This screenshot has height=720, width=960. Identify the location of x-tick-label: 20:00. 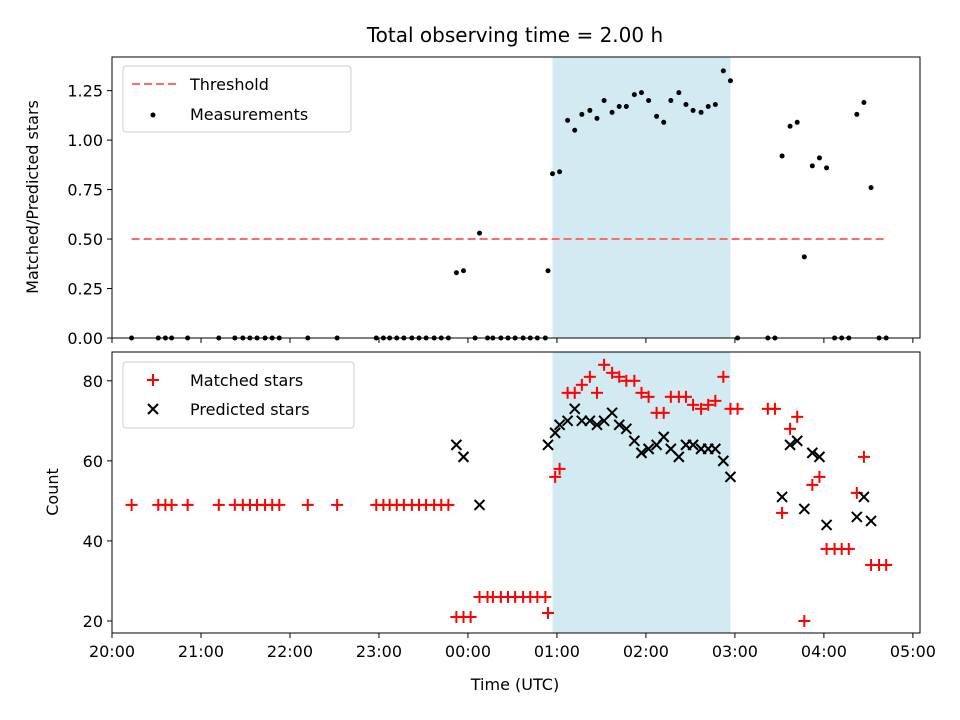
(112, 651).